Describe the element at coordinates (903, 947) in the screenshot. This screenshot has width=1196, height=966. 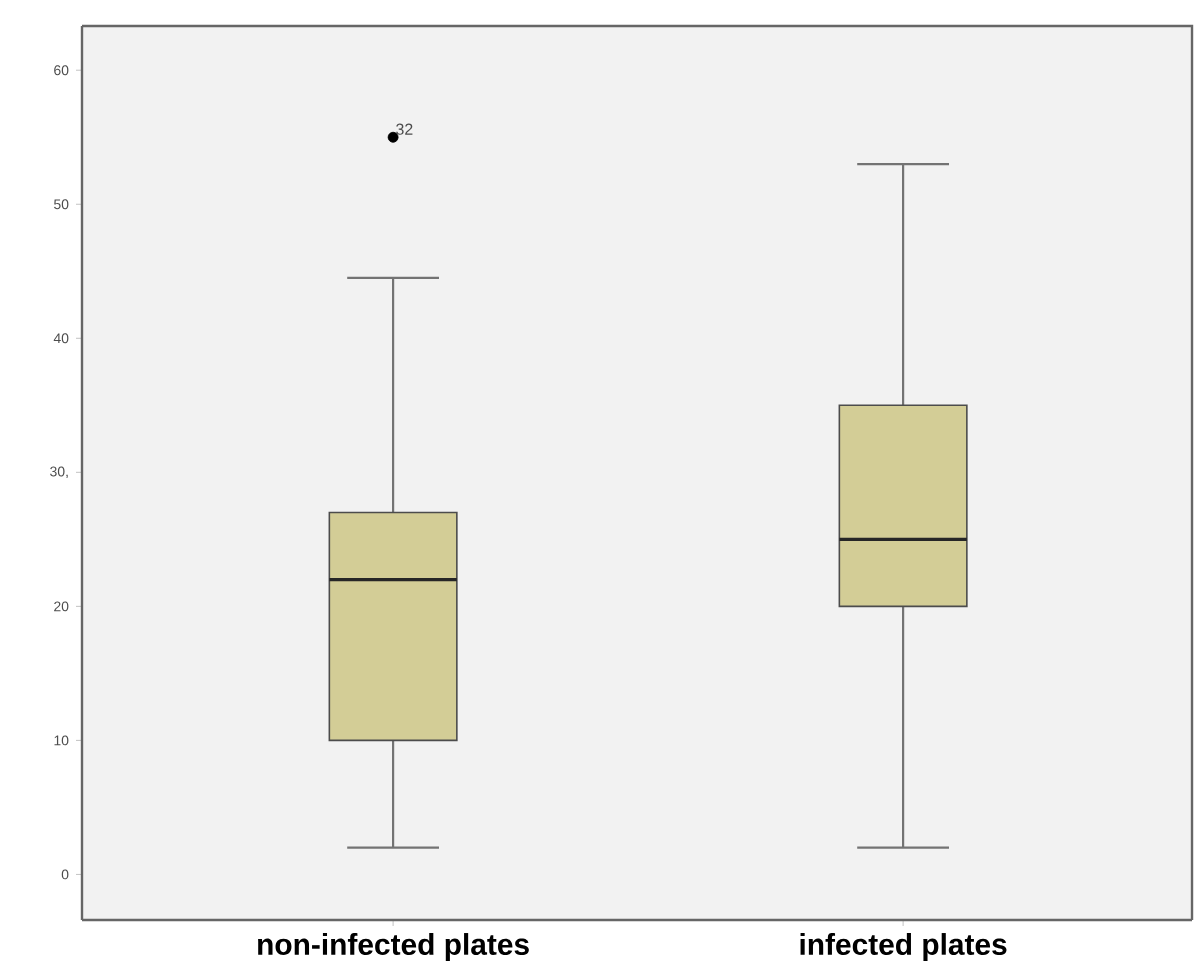
I see `x-tick-label: infected plates` at that location.